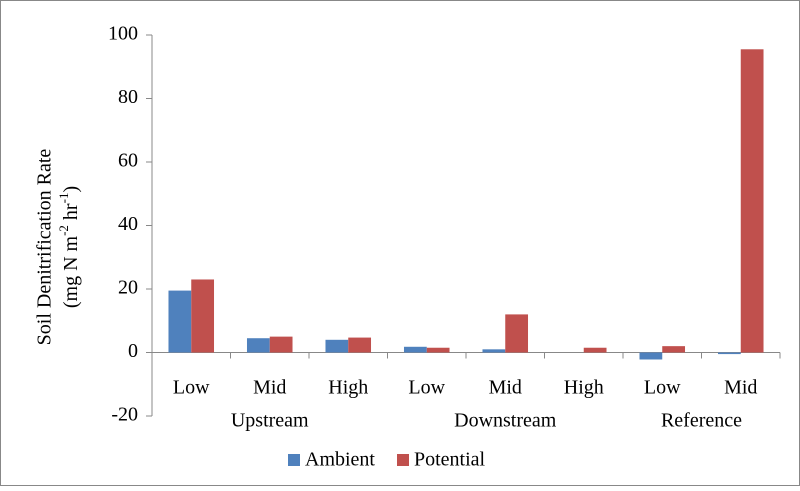 Image resolution: width=800 pixels, height=491 pixels. Describe the element at coordinates (124, 415) in the screenshot. I see `y-tick-label: -20` at that location.